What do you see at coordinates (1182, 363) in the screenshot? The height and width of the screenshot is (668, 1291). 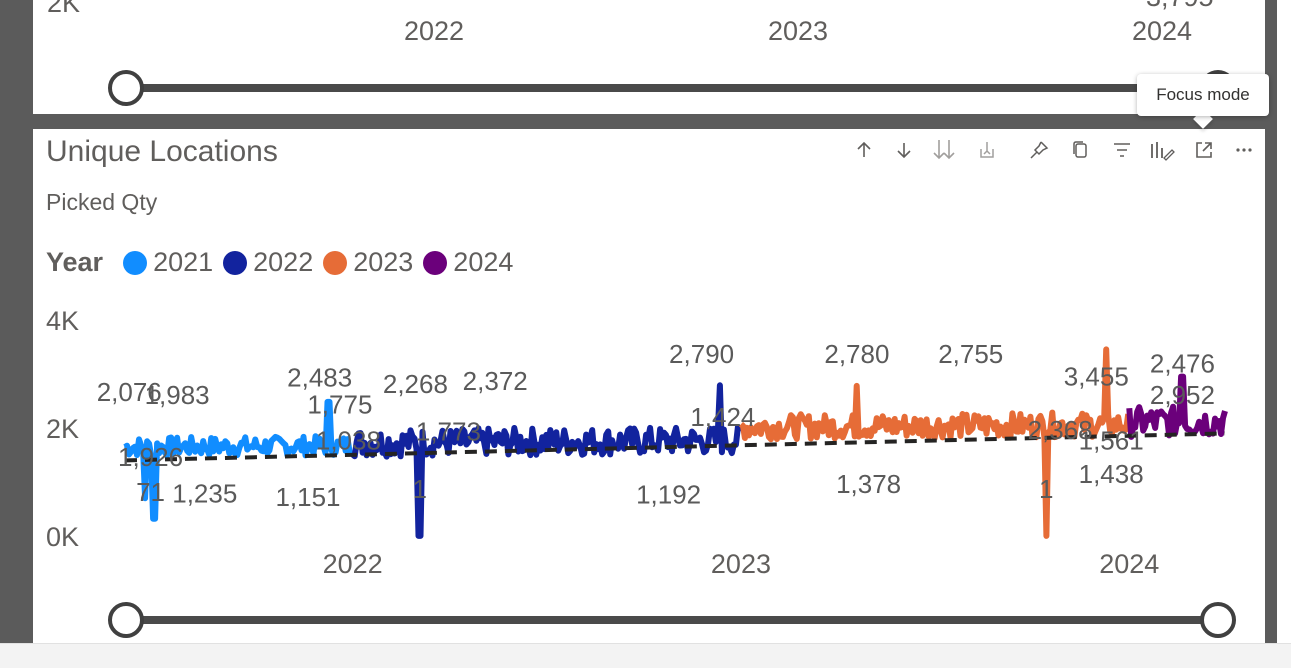 I see `data-label: 2,476` at bounding box center [1182, 363].